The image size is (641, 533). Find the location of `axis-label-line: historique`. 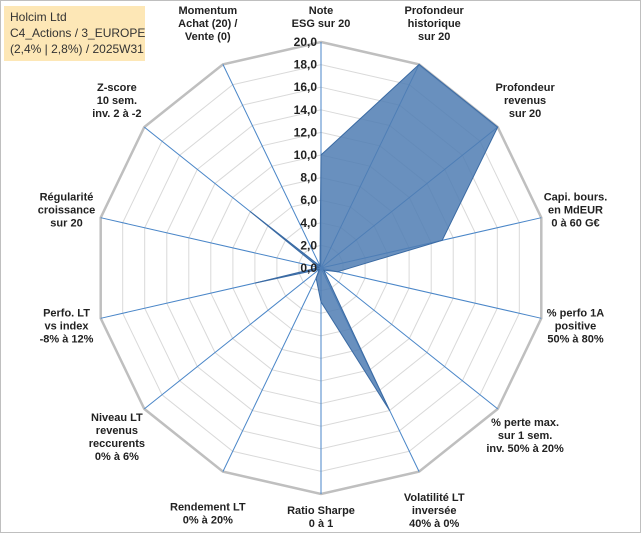

axis-label-line: historique is located at coordinates (434, 24).